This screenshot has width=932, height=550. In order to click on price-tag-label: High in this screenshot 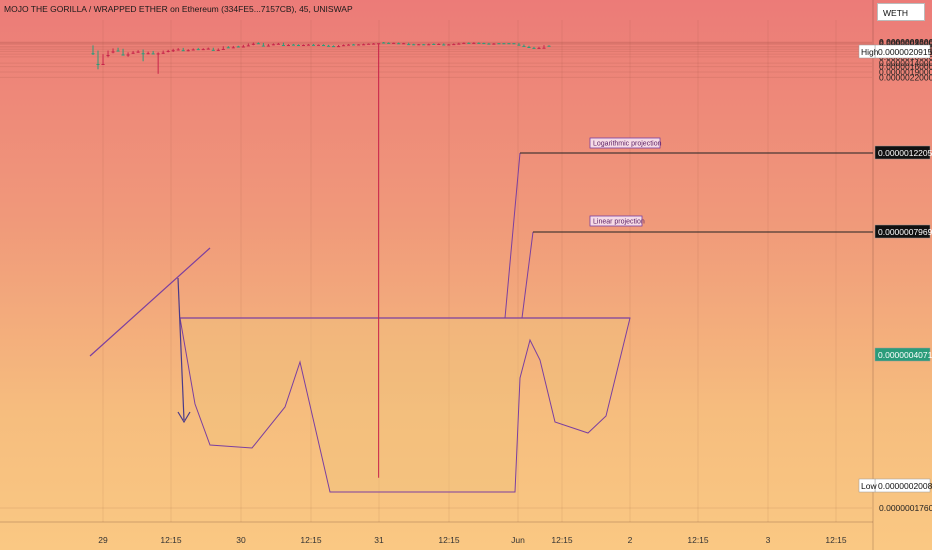, I will do `click(870, 52)`.